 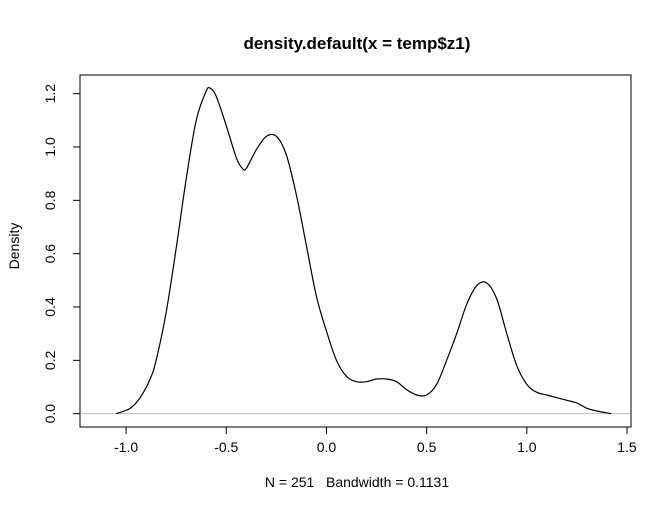 I want to click on y-axis: 0.0 0.2 0.4 0.6 0.8 1.0 1.2, so click(x=61, y=254).